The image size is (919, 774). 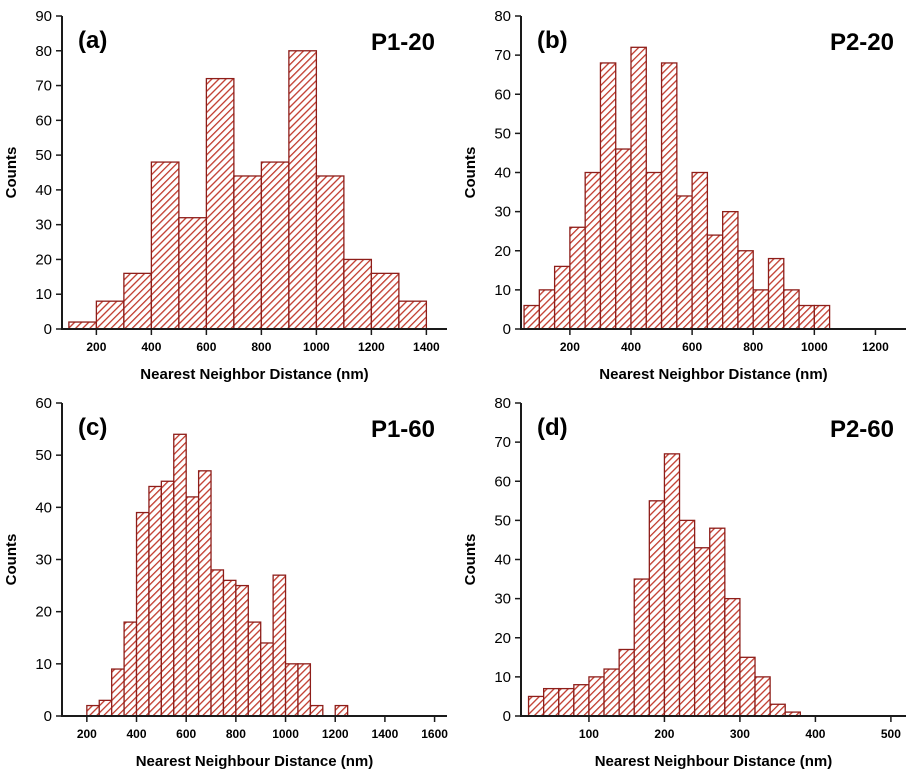 I want to click on panel-tag: (d), so click(x=552, y=427).